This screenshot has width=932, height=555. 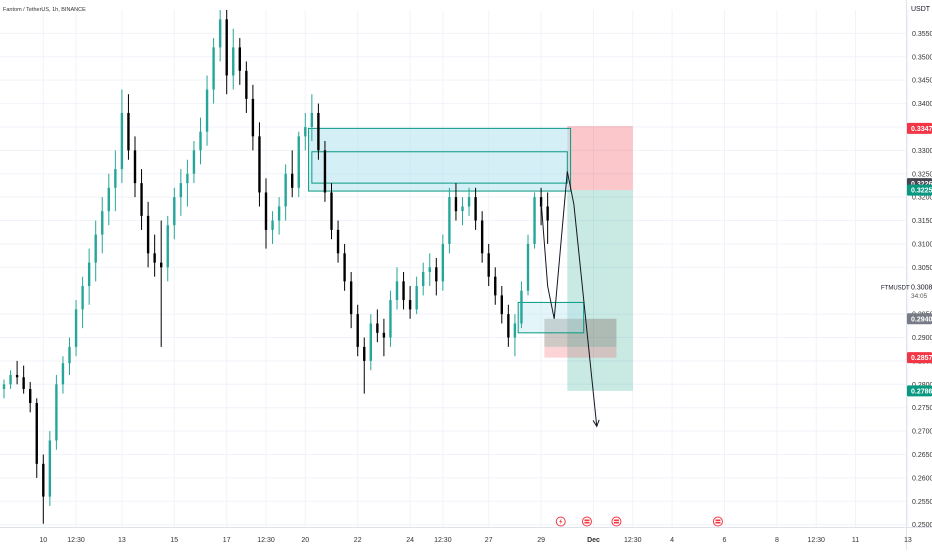 What do you see at coordinates (174, 540) in the screenshot?
I see `time-tick-label: 15` at bounding box center [174, 540].